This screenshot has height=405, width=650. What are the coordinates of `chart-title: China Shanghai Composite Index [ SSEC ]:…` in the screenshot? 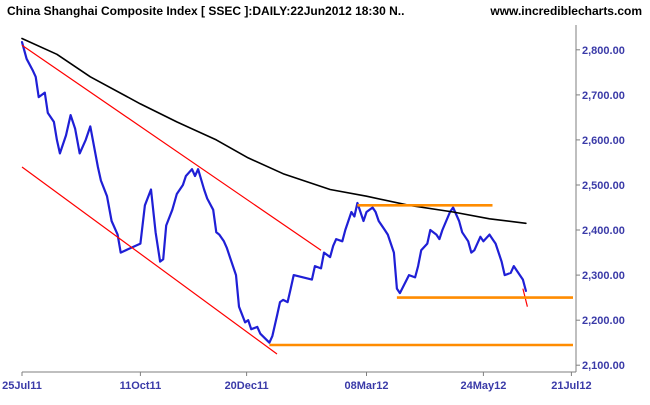 It's located at (206, 11).